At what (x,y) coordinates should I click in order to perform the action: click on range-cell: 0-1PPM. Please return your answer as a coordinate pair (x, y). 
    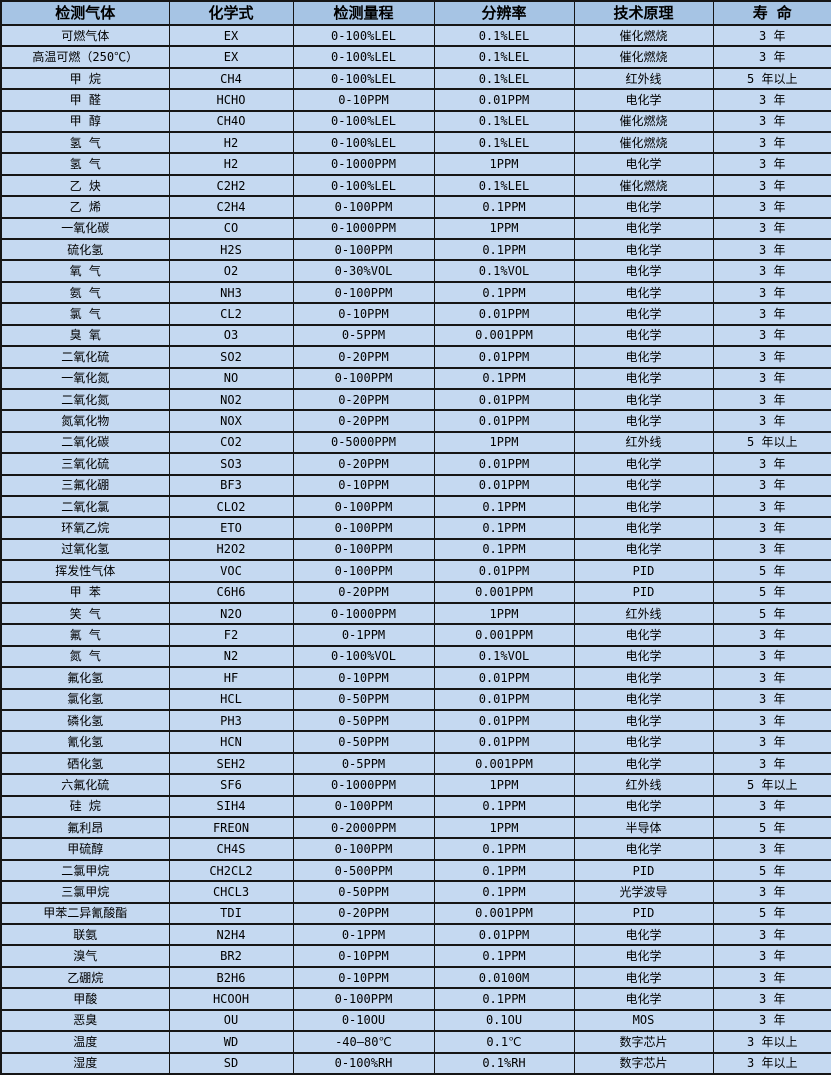
    Looking at the image, I should click on (363, 635).